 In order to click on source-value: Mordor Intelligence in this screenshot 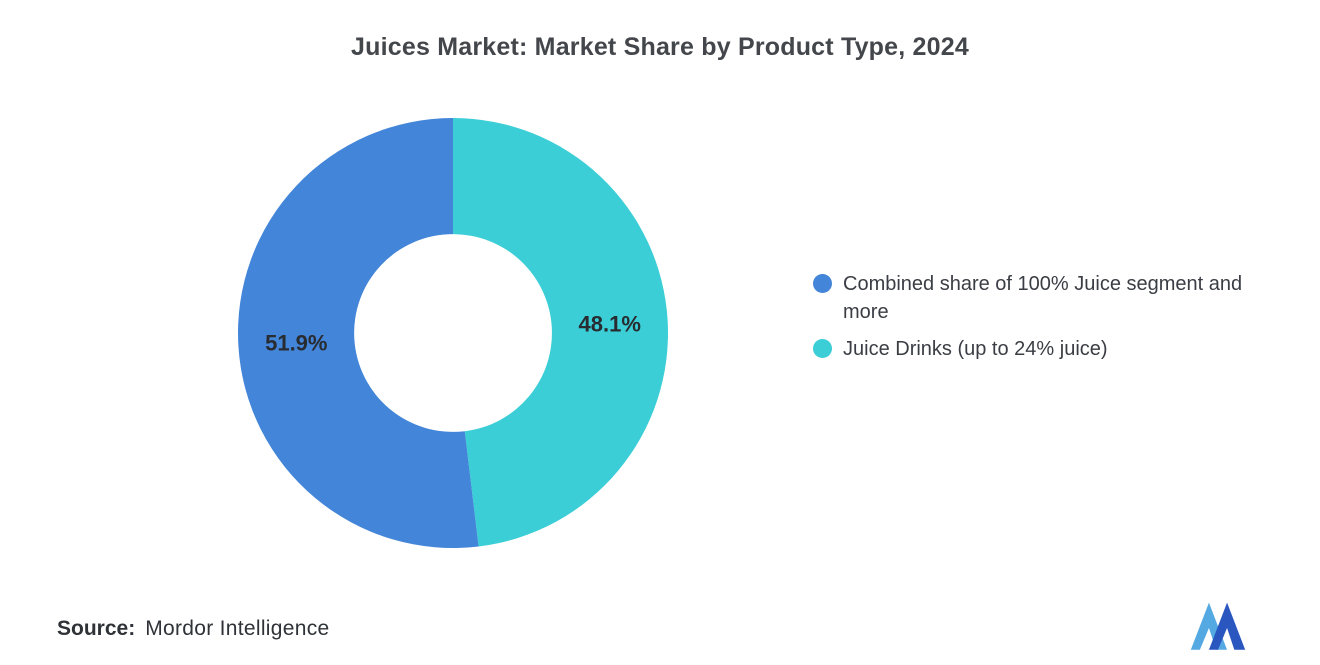, I will do `click(237, 628)`.